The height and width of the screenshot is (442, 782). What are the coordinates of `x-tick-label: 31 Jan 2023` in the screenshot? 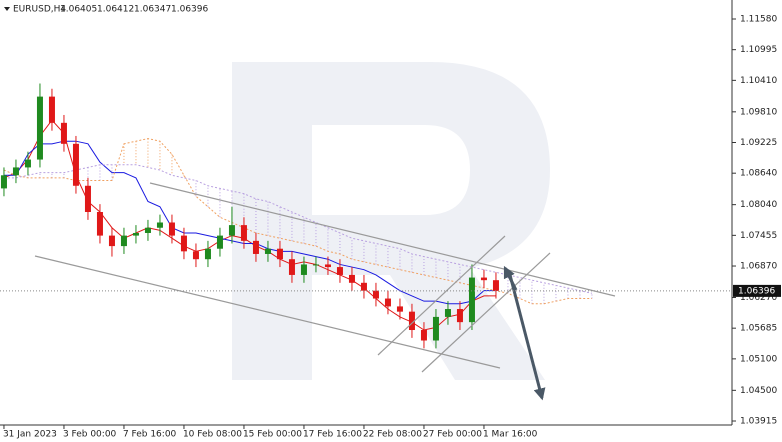 It's located at (30, 435).